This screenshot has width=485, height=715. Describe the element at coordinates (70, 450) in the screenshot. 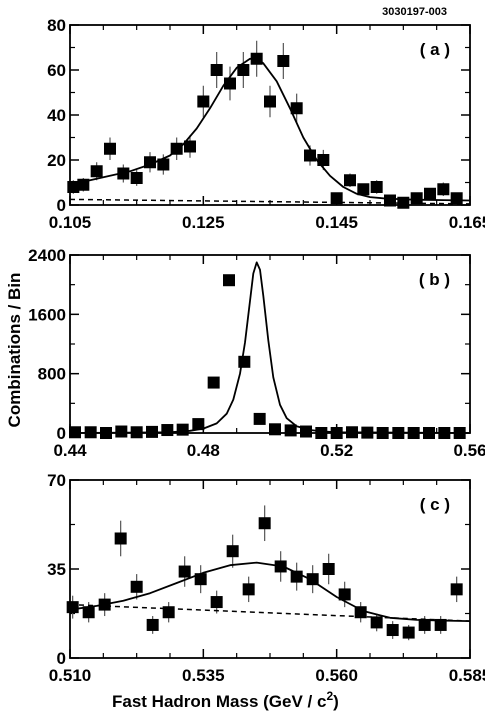

I see `x-tick-label-b: 0.44` at that location.